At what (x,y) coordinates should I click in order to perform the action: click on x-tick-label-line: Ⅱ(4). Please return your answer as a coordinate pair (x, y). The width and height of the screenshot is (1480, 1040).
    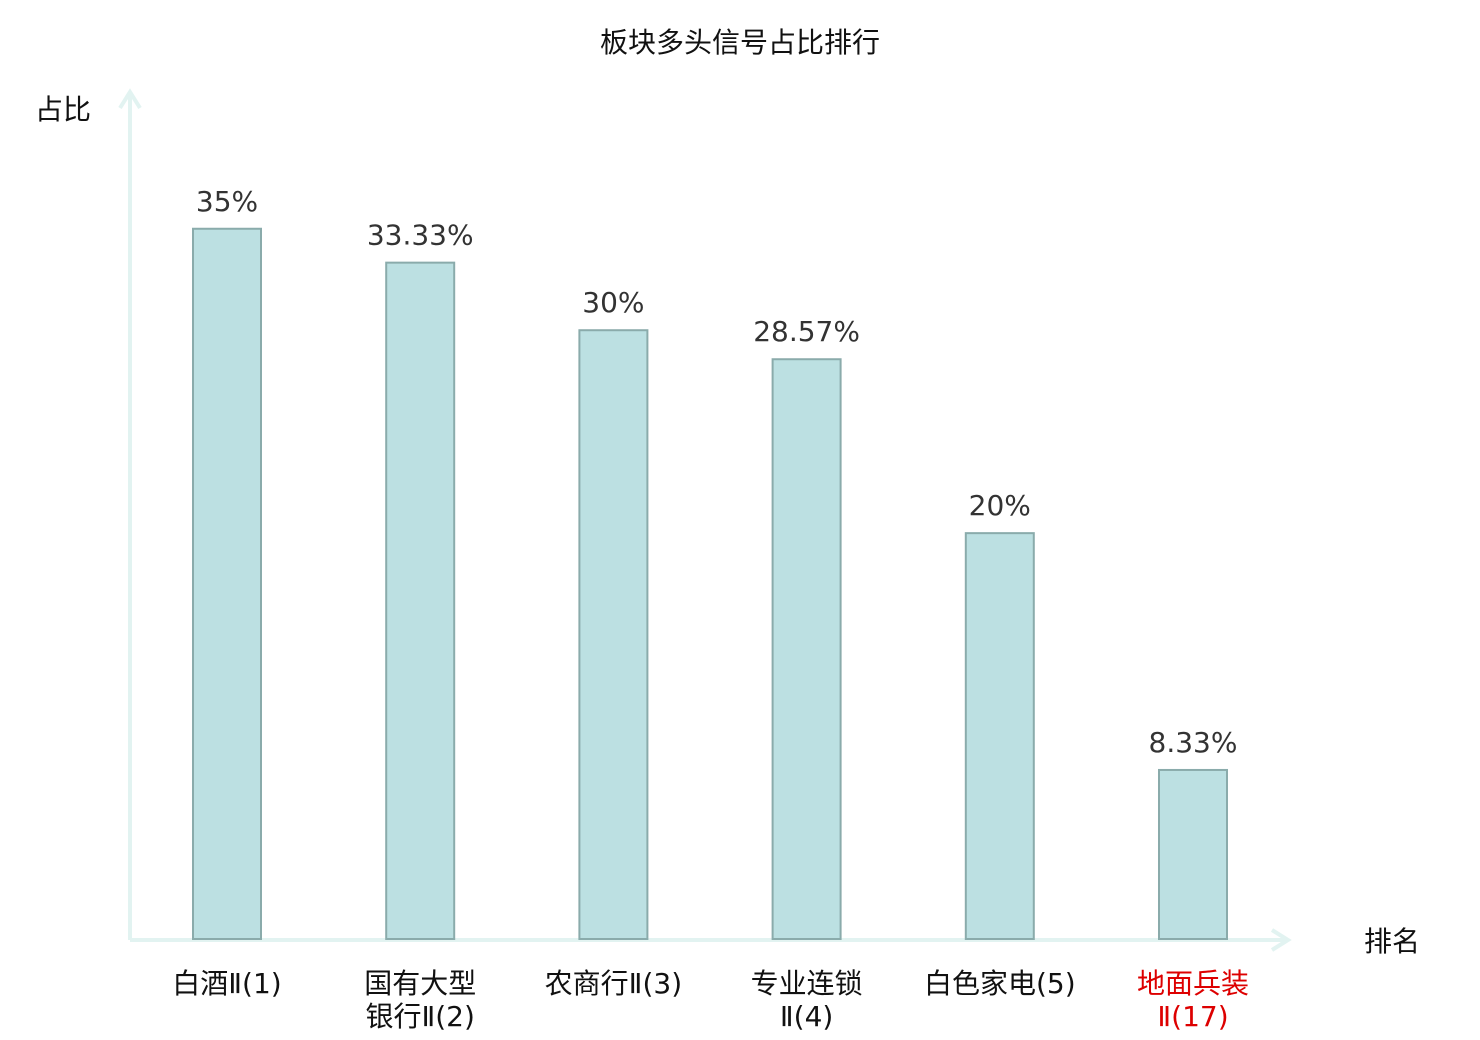
    Looking at the image, I should click on (806, 1016).